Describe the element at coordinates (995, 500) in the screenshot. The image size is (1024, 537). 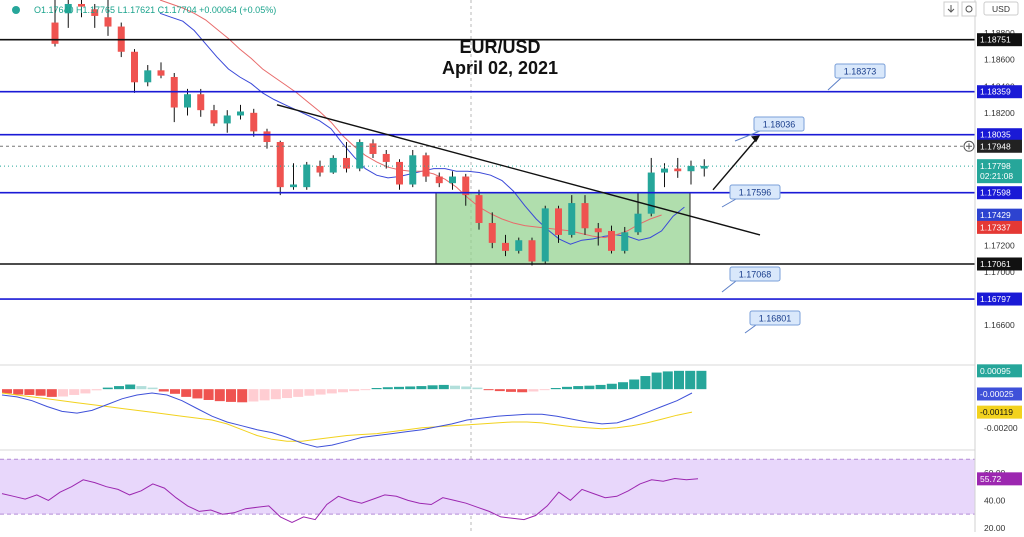
I see `rsi-tick-label: 40.00` at that location.